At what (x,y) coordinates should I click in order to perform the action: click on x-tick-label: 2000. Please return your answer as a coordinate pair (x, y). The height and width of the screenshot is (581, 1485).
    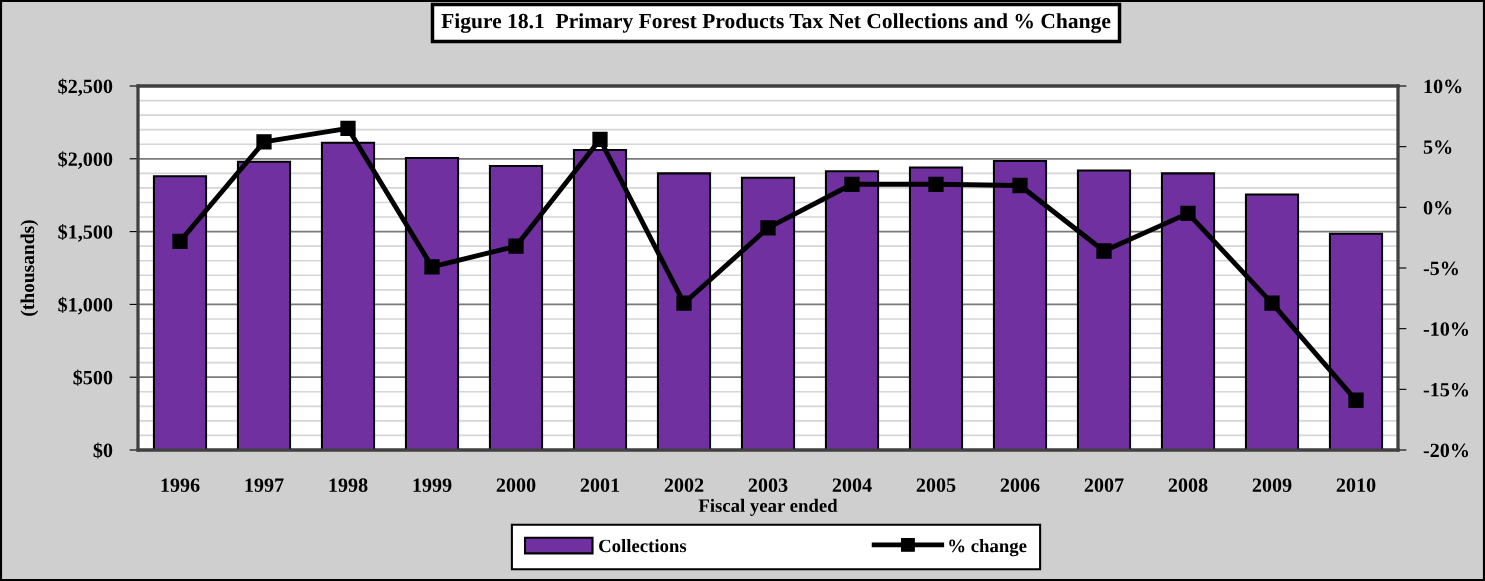
    Looking at the image, I should click on (516, 485).